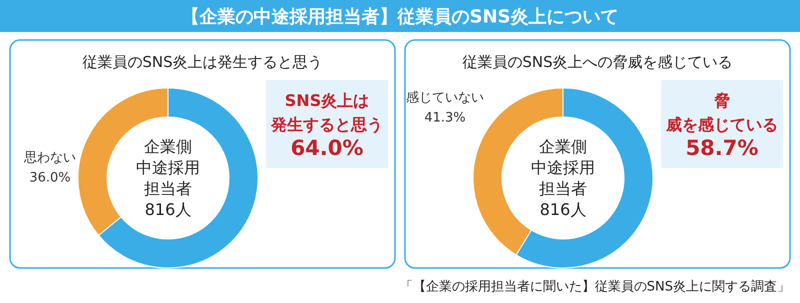 The width and height of the screenshot is (800, 303). Describe the element at coordinates (400, 17) in the screenshot. I see `chart-title: 【企業の中途採用担当者】従業員のSNS炎上について` at that location.